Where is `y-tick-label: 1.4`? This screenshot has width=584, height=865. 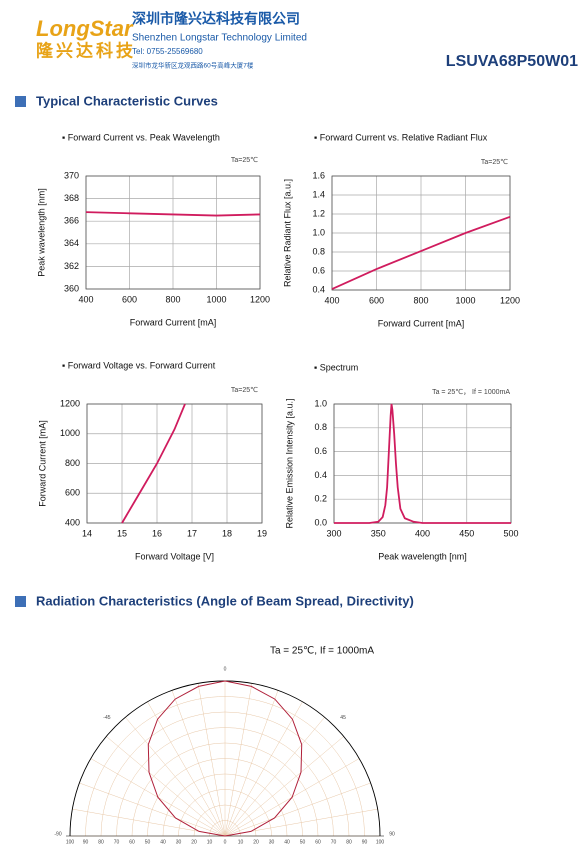 y-tick-label: 1.4 is located at coordinates (318, 194).